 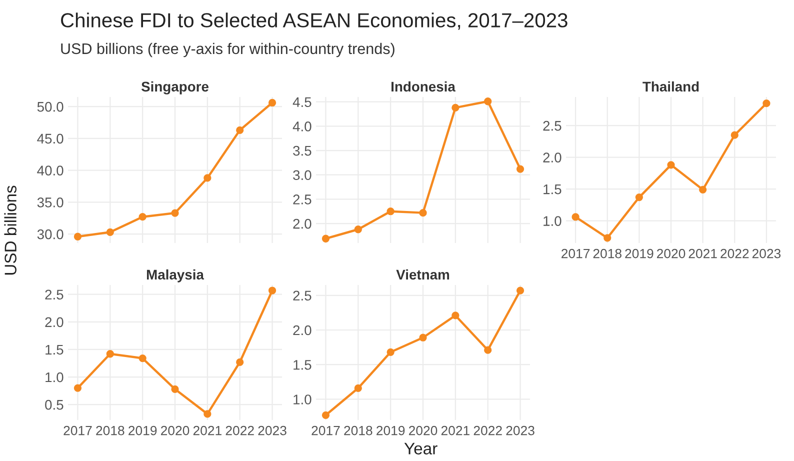 I want to click on chart-title: Chinese FDI to Selected ASEAN Economies, 2017–2023, so click(x=314, y=21).